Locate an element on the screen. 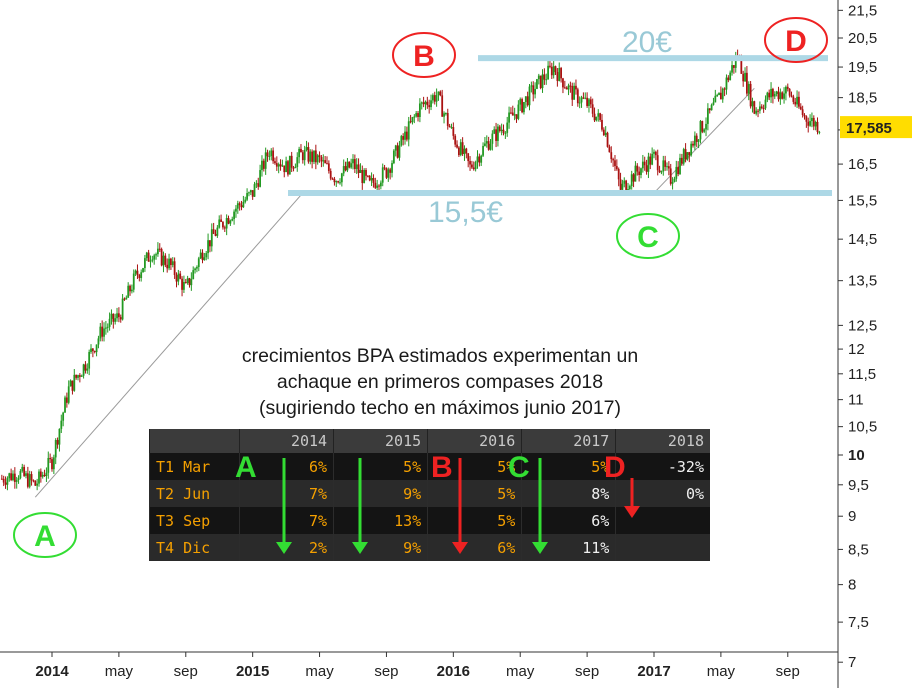 This screenshot has height=688, width=912. x-tick-label: 2017 is located at coordinates (653, 671).